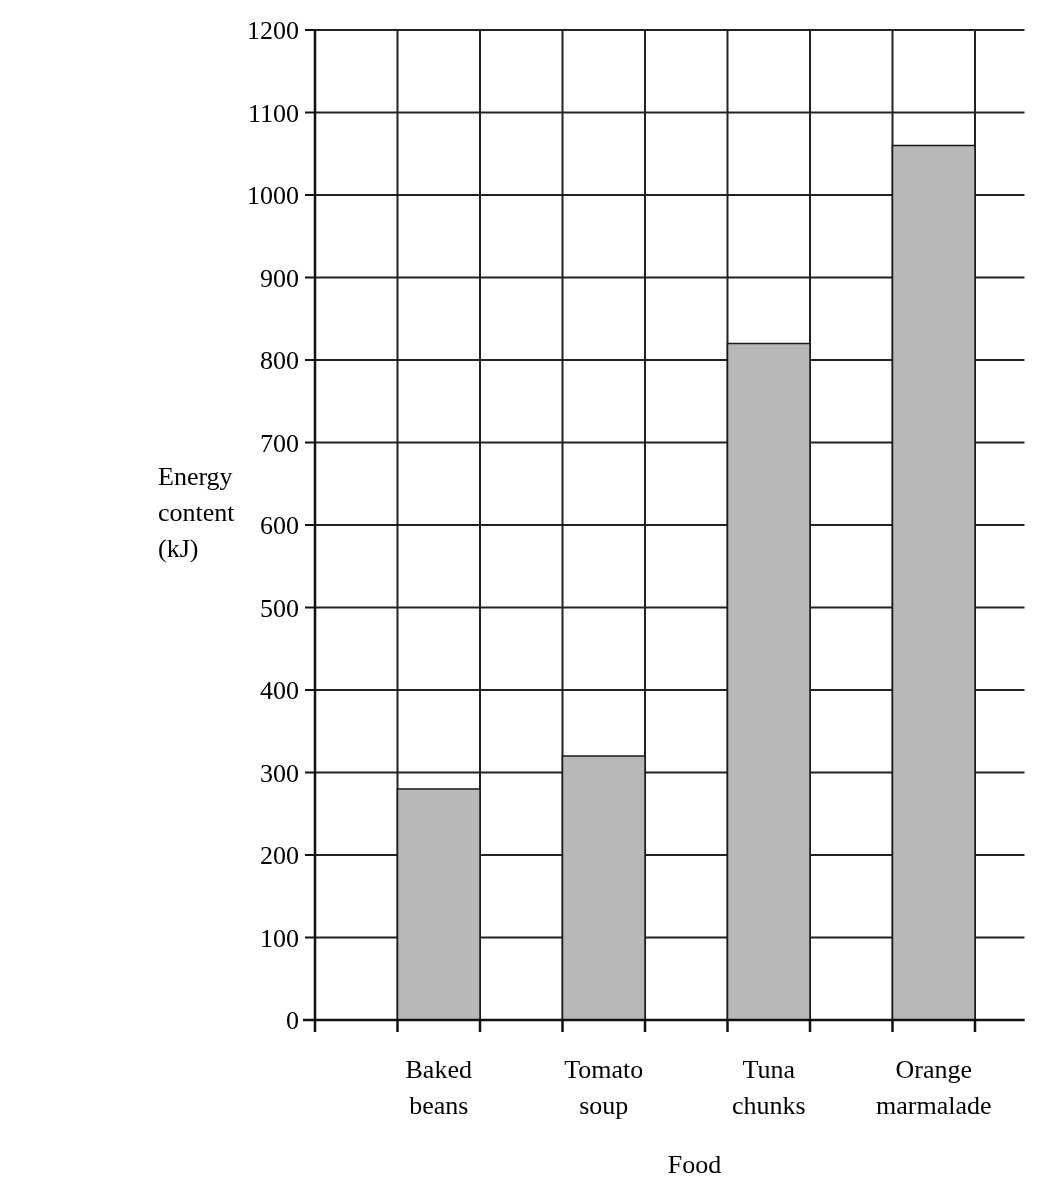 This screenshot has height=1183, width=1049. What do you see at coordinates (438, 1087) in the screenshot?
I see `x-tick-label: Baked beans` at bounding box center [438, 1087].